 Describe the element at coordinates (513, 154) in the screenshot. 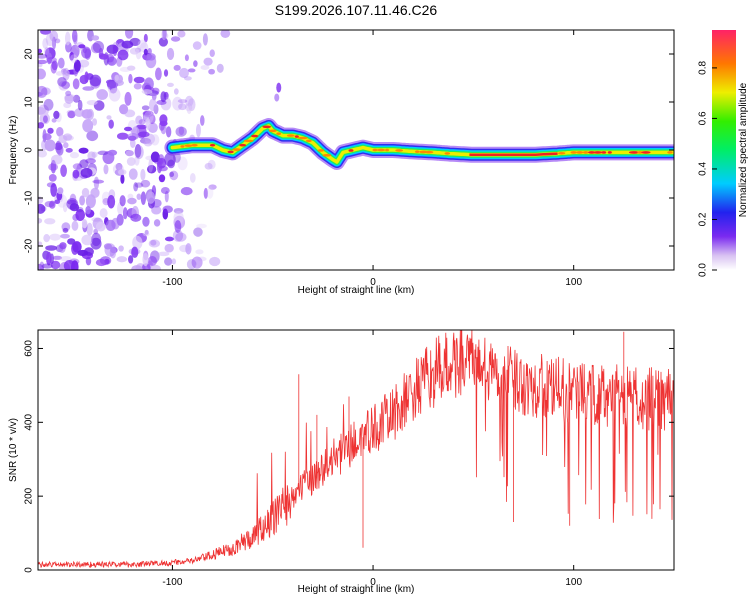

I see `ridge-core-red` at that location.